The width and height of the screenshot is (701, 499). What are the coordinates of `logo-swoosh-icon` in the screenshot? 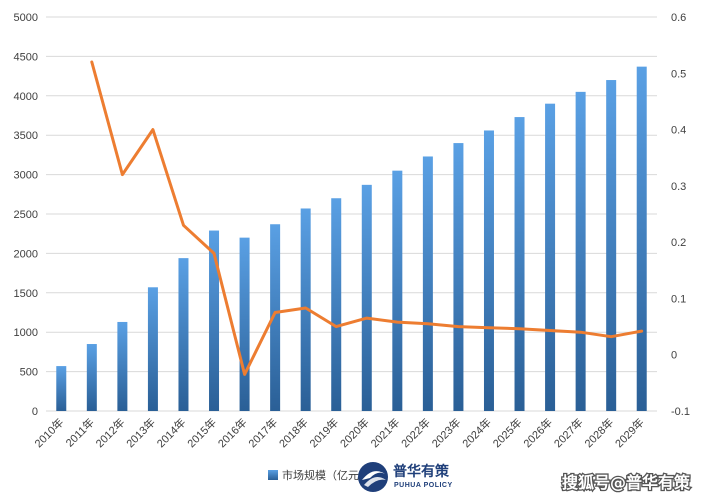 It's located at (373, 475).